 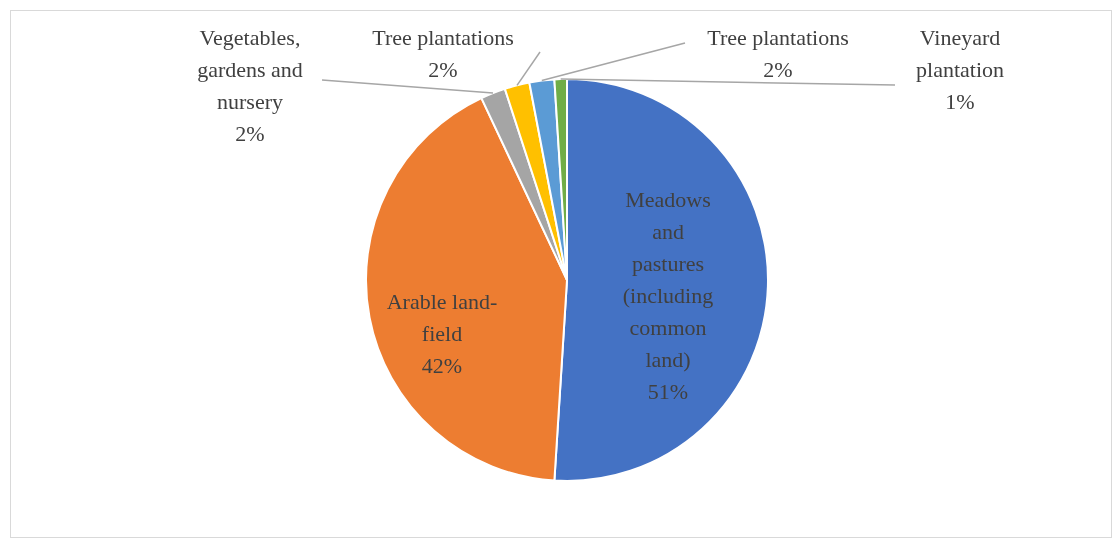 I want to click on slice-label: Vineyard plantation, so click(x=960, y=53).